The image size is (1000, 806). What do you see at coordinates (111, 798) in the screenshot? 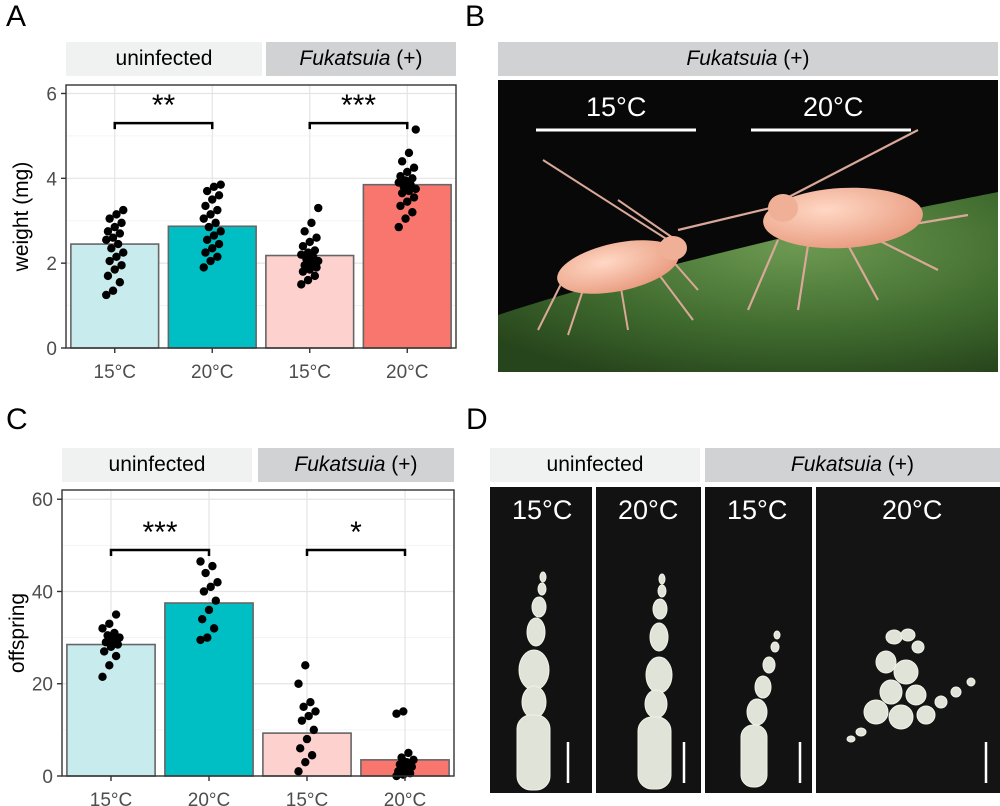
I see `offspring-xtick-label: 15°C` at bounding box center [111, 798].